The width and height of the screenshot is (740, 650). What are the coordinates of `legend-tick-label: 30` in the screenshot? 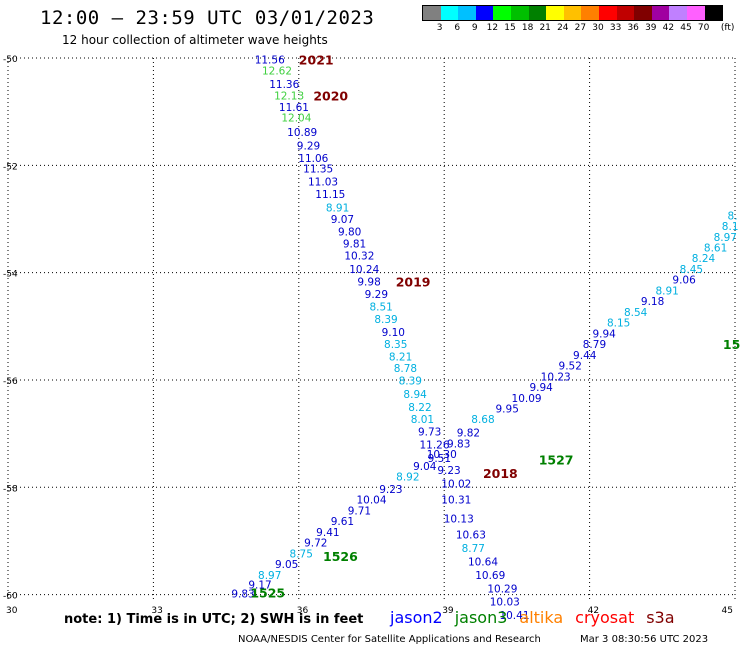 It's located at (598, 28).